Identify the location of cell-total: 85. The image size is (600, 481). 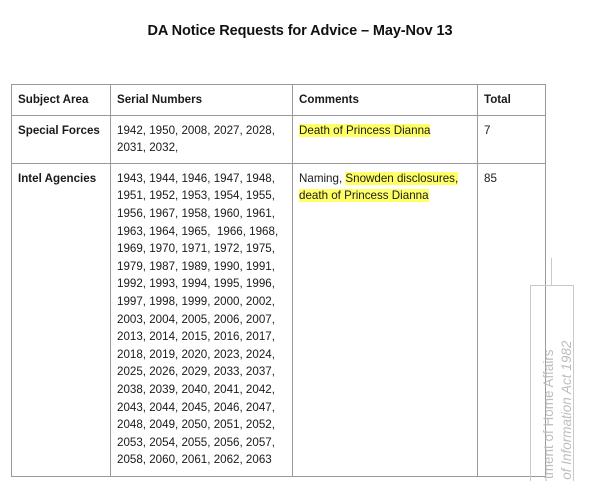
(511, 319).